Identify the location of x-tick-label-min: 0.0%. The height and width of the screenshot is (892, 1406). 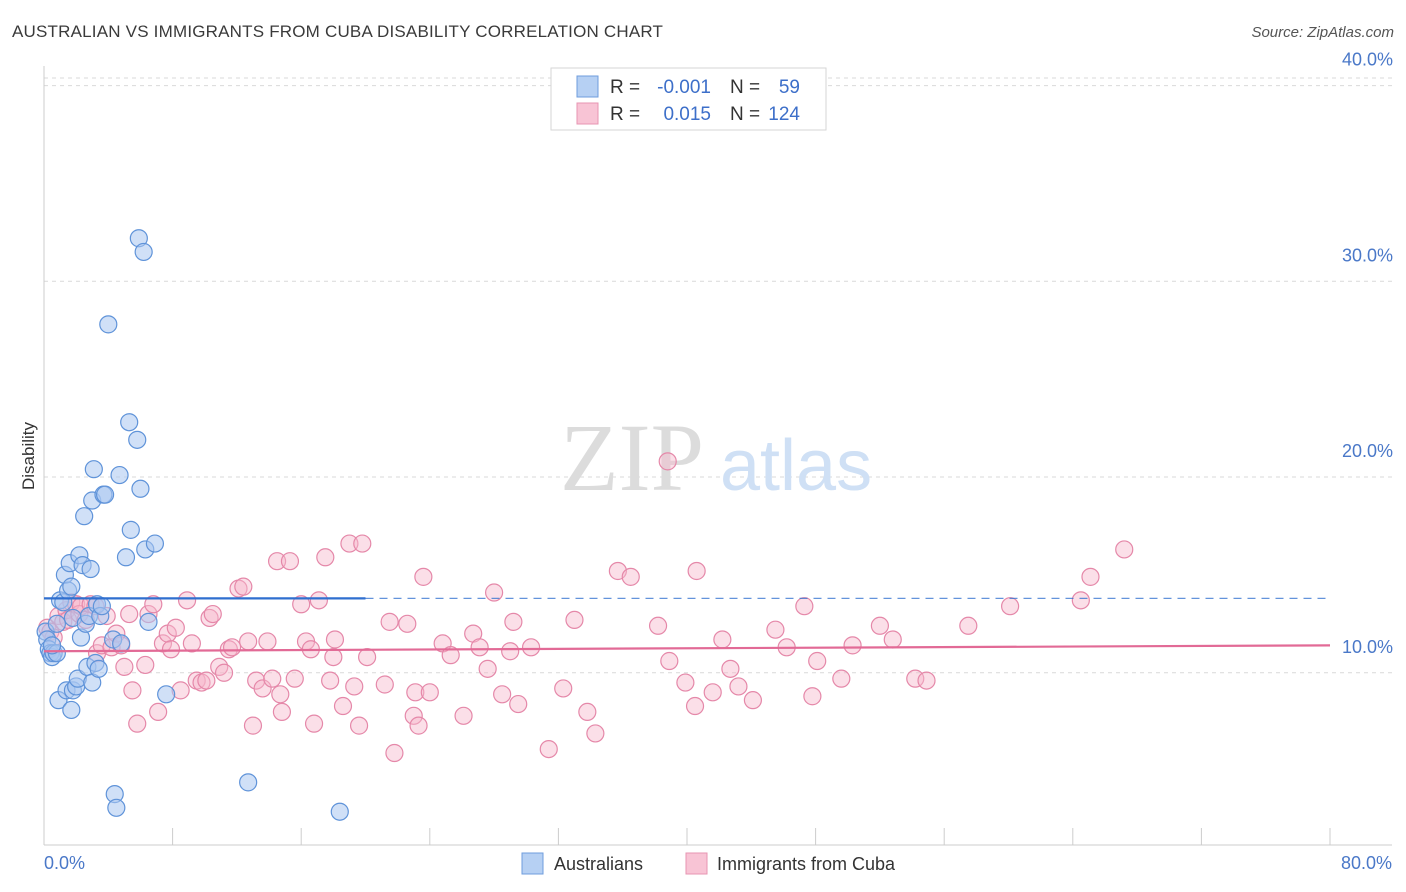
(64, 863).